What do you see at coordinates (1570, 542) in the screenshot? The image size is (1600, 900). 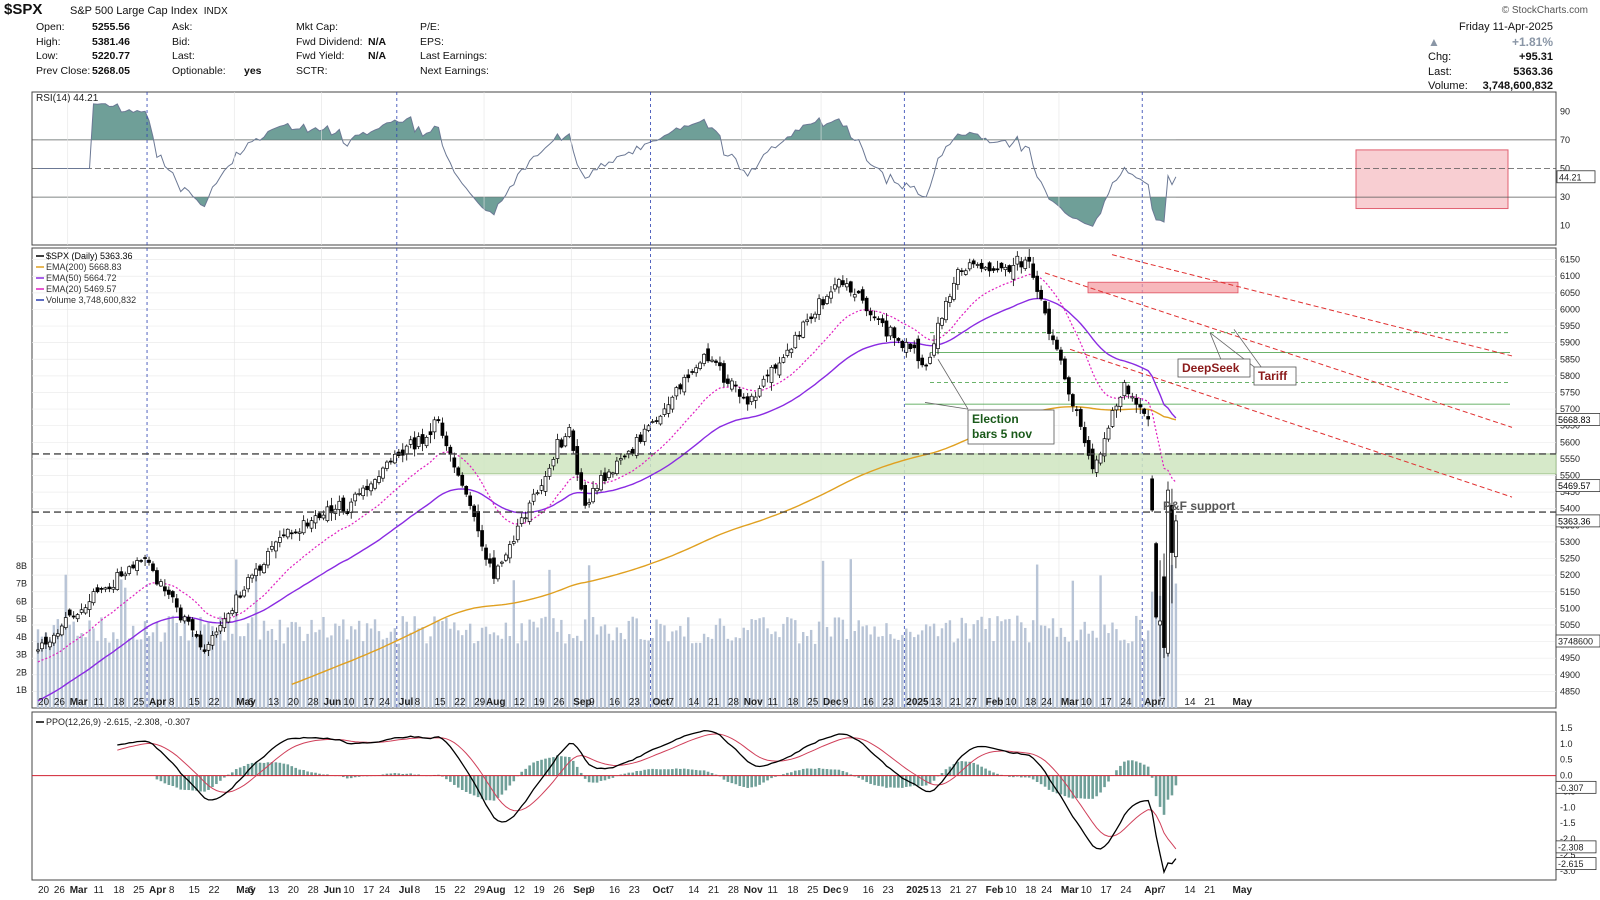 I see `price-axis-label: 5300` at bounding box center [1570, 542].